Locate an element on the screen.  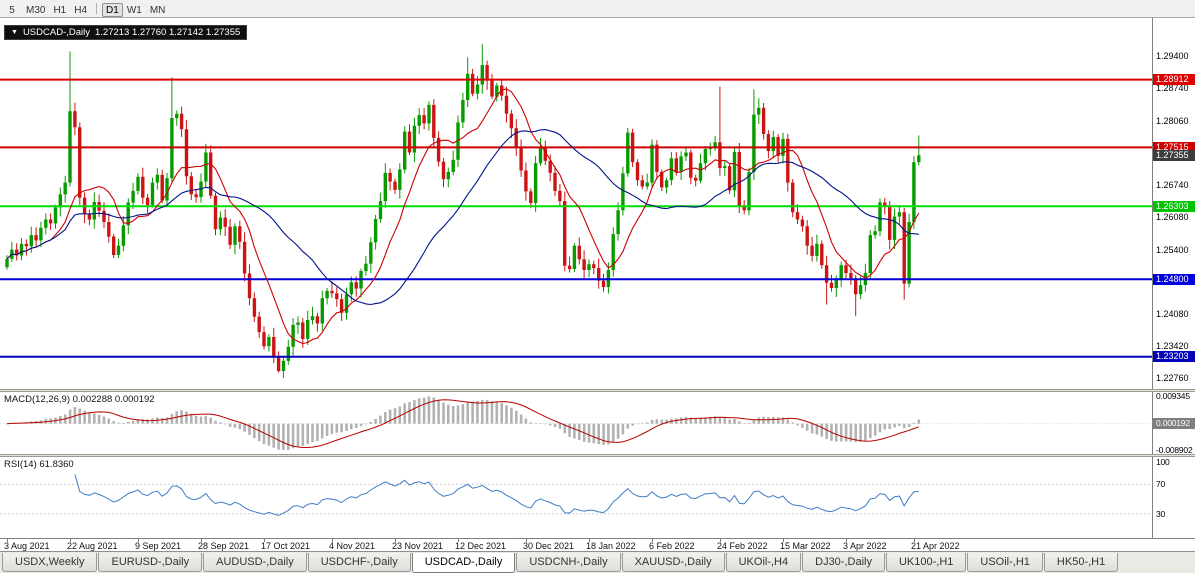
chart-tab-usdx-weekly: USDX,Weekly is located at coordinates (50, 562).